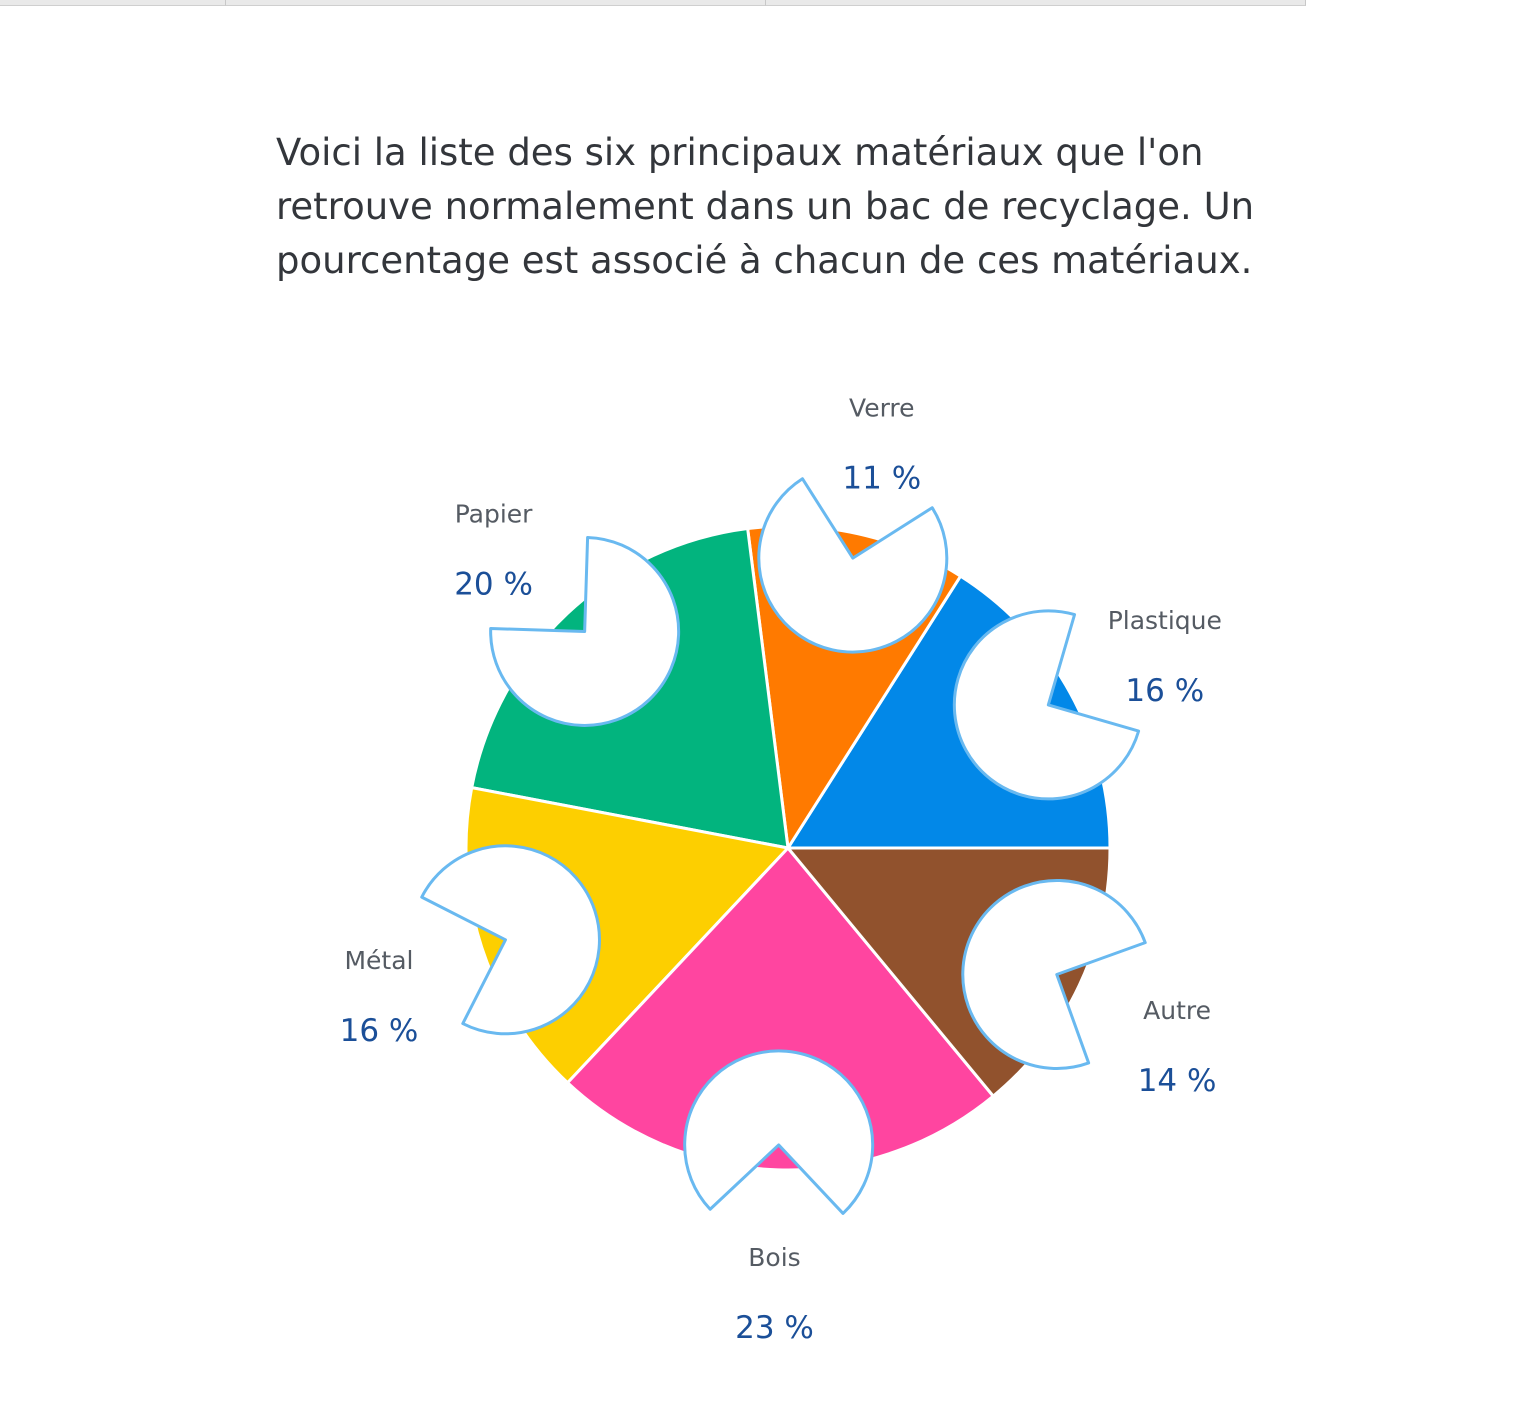 The height and width of the screenshot is (1421, 1521). I want to click on slice-value: 14 %, so click(1177, 1081).